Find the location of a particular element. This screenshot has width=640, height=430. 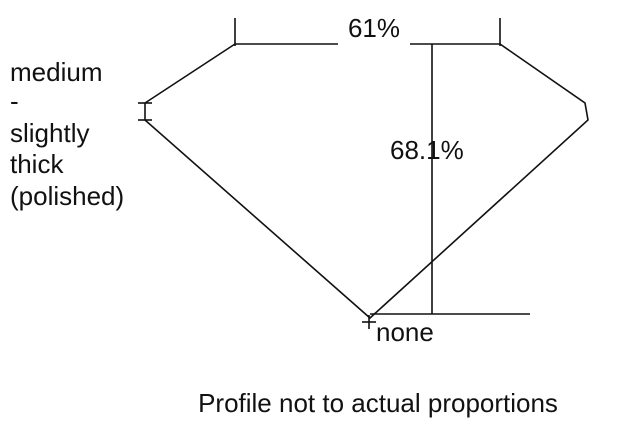

label-background is located at coordinates (374, 30).